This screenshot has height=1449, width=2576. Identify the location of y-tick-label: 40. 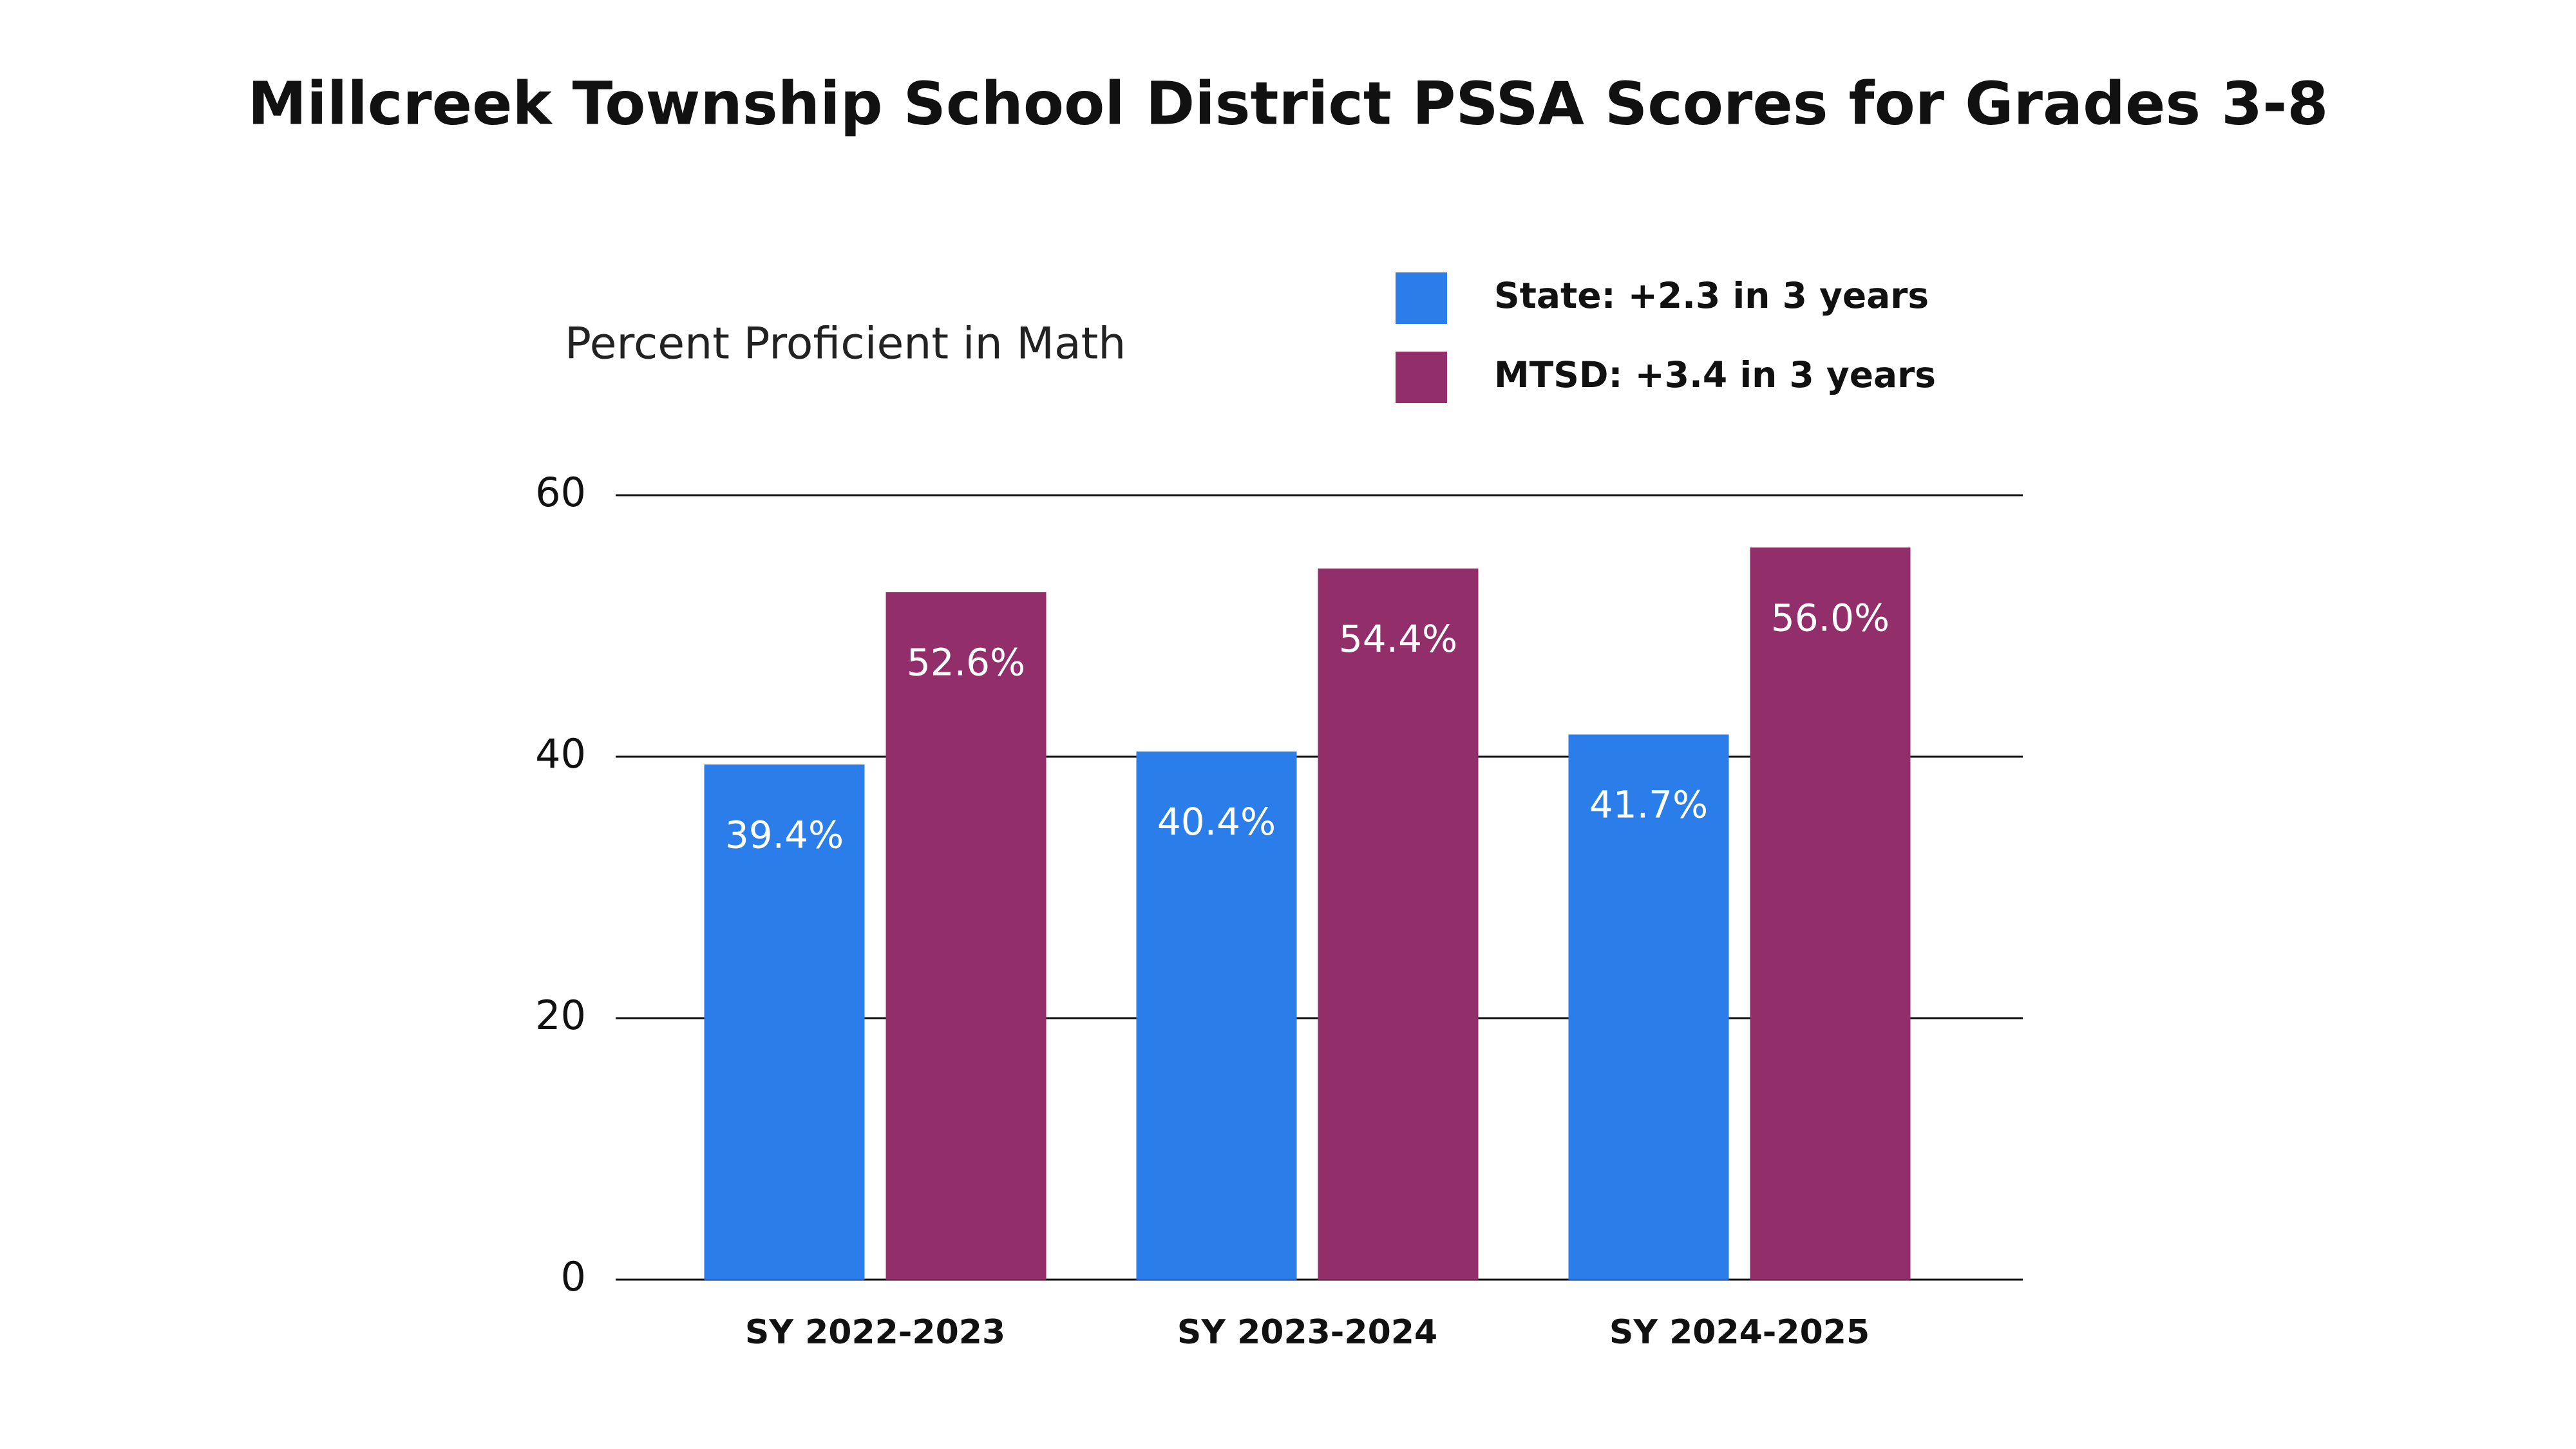
(560, 753).